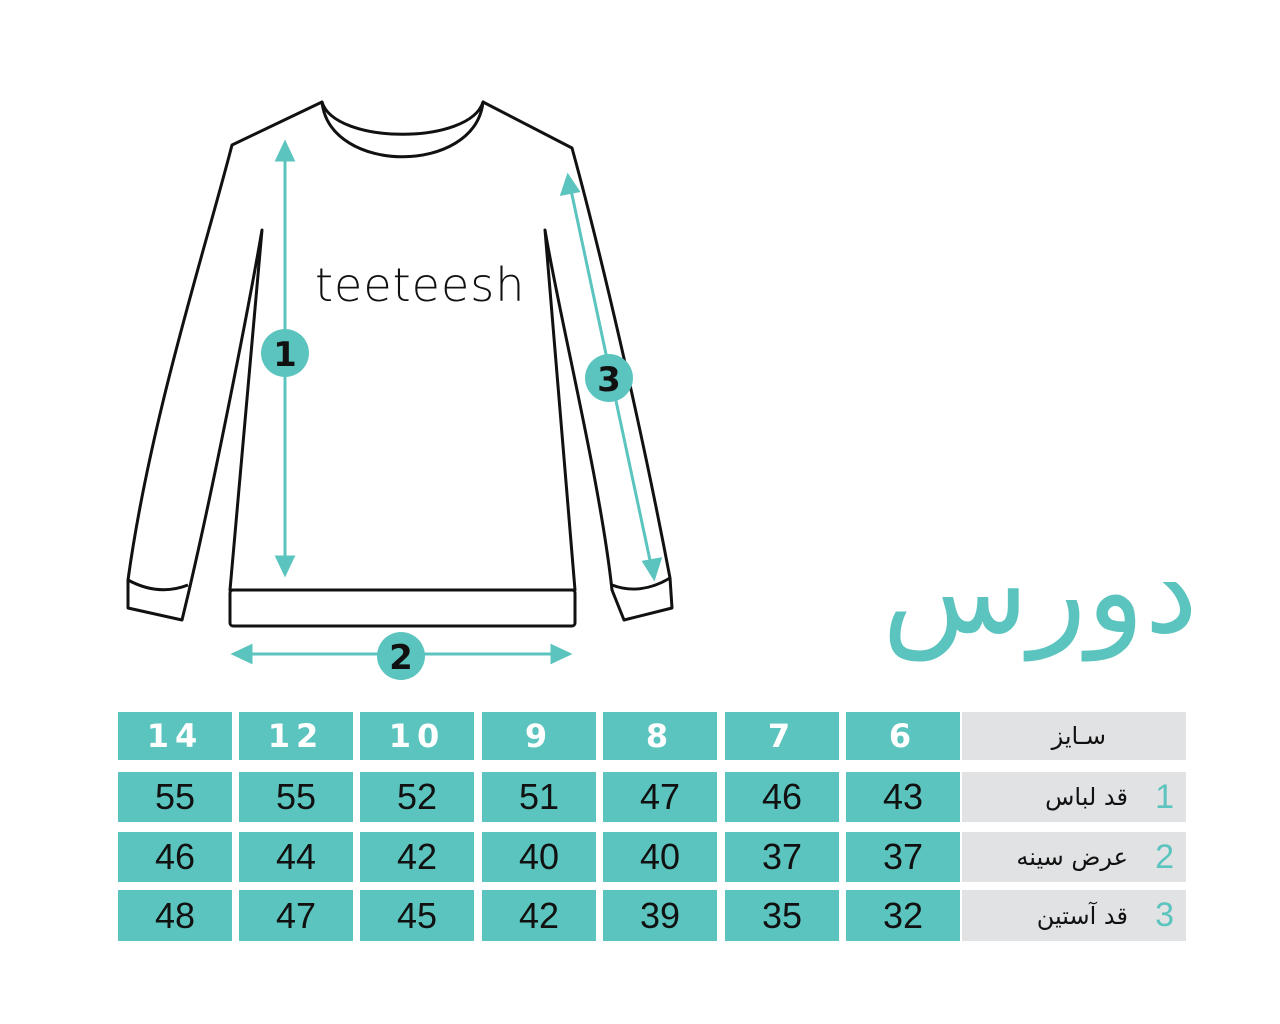 The width and height of the screenshot is (1280, 1024). Describe the element at coordinates (175, 736) in the screenshot. I see `size-header-cell: 14` at that location.